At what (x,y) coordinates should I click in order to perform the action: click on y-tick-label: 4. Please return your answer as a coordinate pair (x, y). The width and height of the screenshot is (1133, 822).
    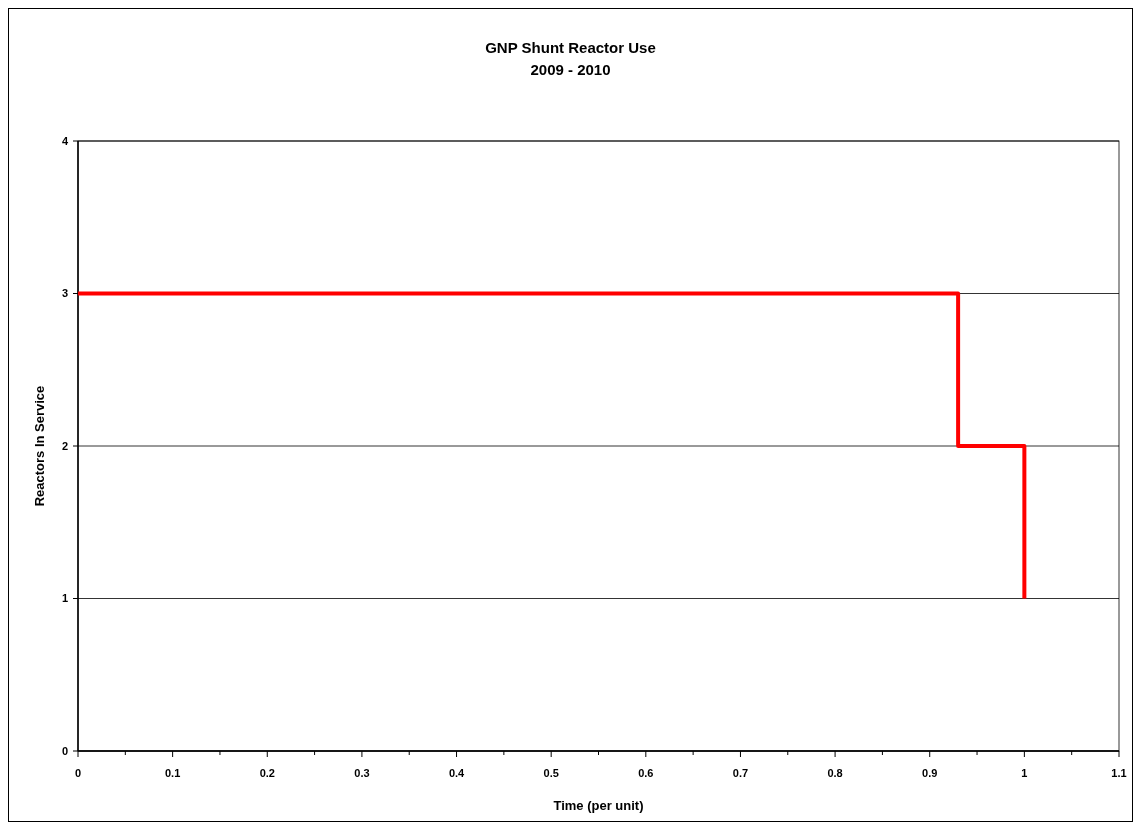
    Looking at the image, I should click on (65, 140).